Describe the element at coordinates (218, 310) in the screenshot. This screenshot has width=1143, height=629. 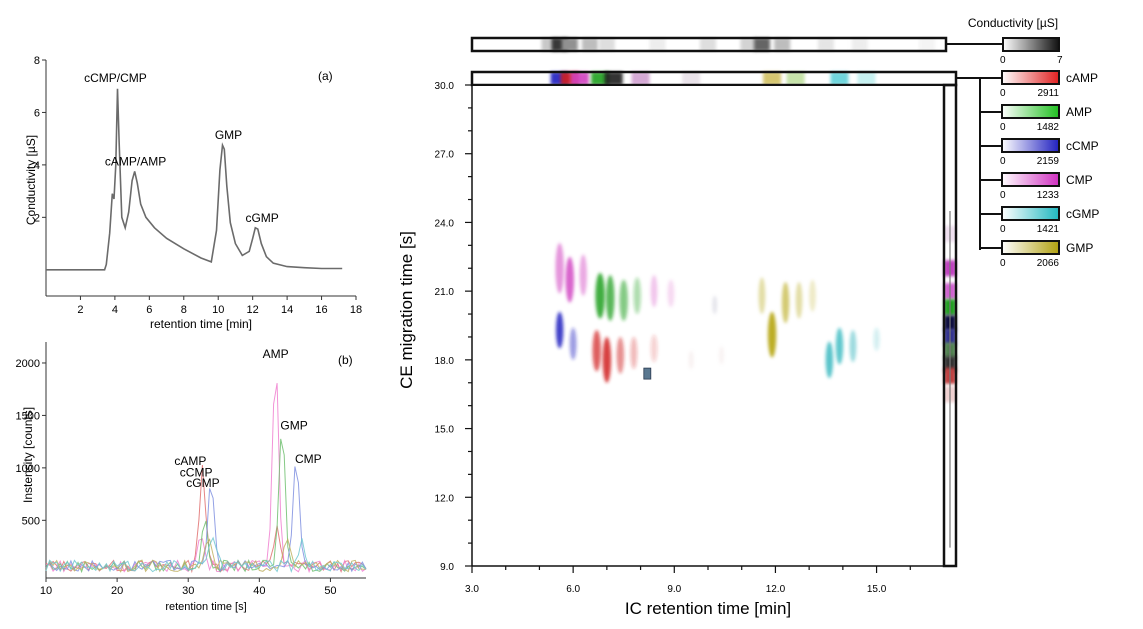
I see `panel-a-x-tick-label: 10` at that location.